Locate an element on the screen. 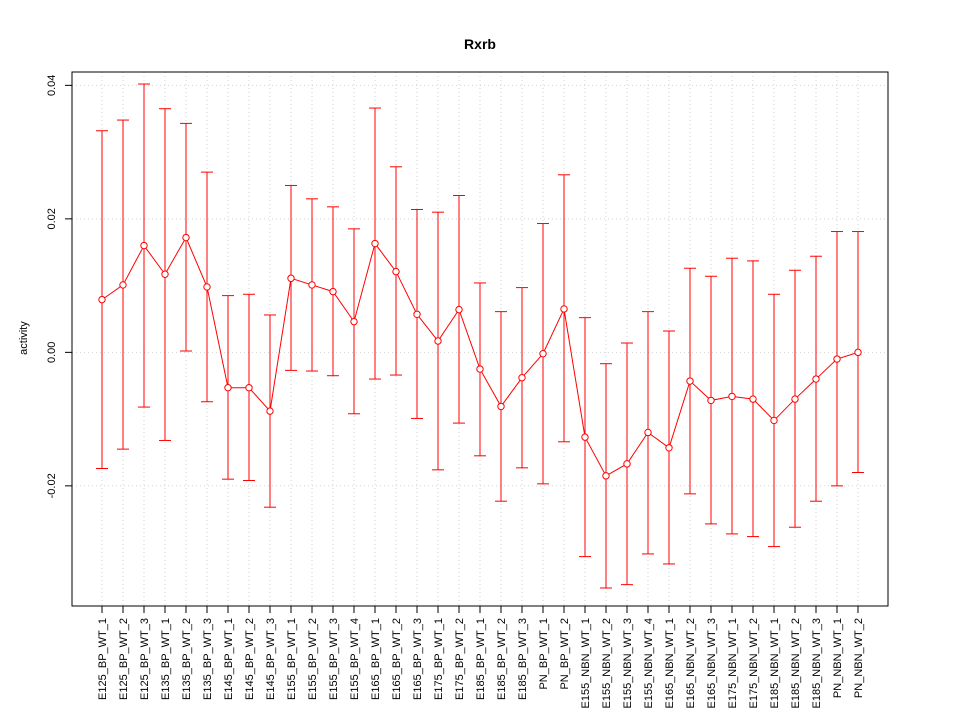  y-tick-label: -0.02 is located at coordinates (52, 485).